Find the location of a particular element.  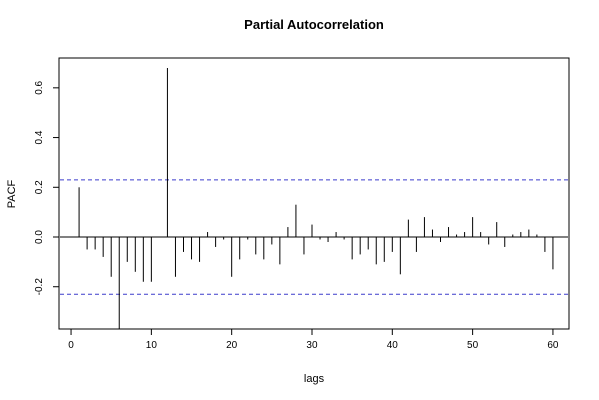

x-axis: 0 10 20 30 40 50 60 is located at coordinates (313, 339).